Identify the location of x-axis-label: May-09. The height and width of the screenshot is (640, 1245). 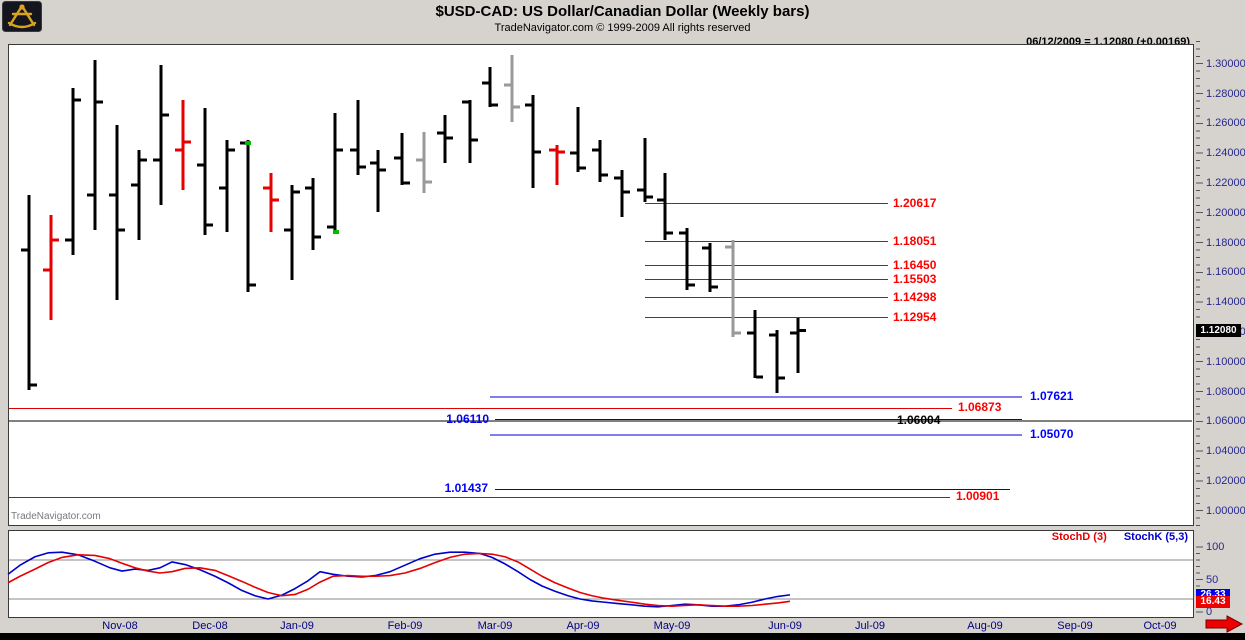
(672, 626).